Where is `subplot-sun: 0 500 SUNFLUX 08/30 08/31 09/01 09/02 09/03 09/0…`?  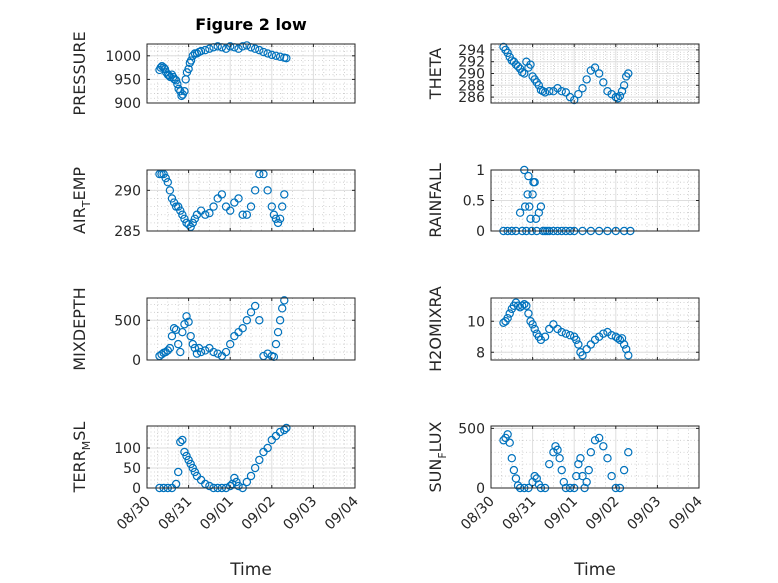
subplot-sun: 0 500 SUNFLUX 08/30 08/31 09/01 09/02 09/03 09/0… is located at coordinates (566, 477).